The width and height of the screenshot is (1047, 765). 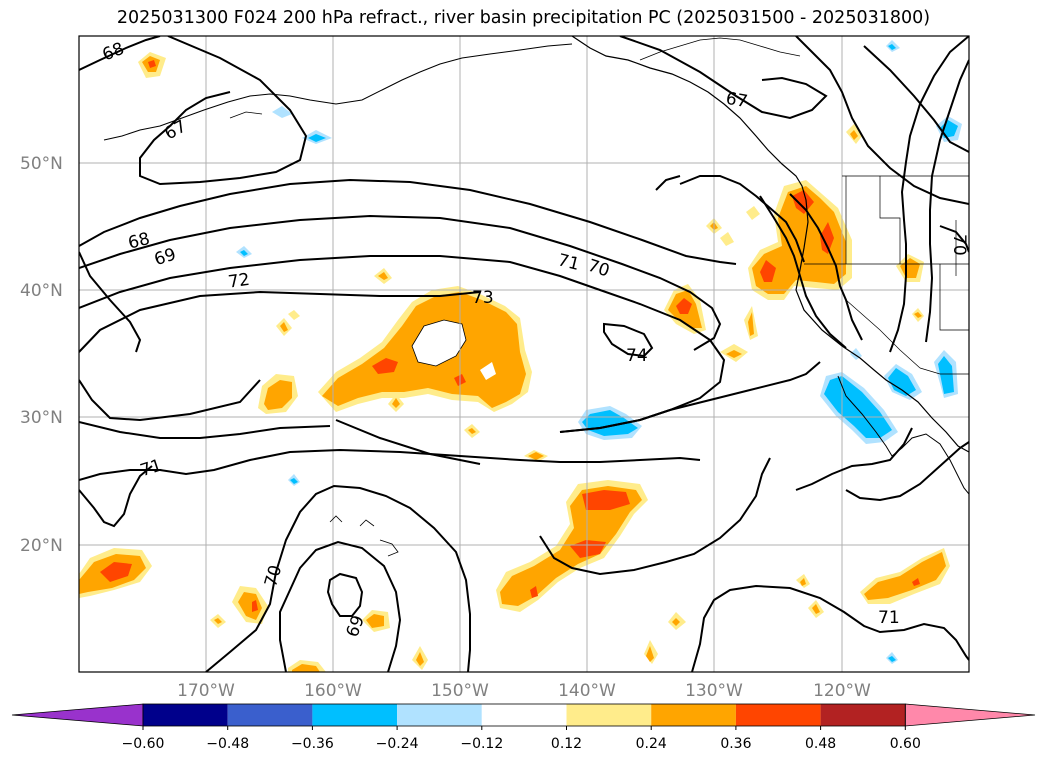 What do you see at coordinates (714, 691) in the screenshot?
I see `lon-label-130w: 130°W` at bounding box center [714, 691].